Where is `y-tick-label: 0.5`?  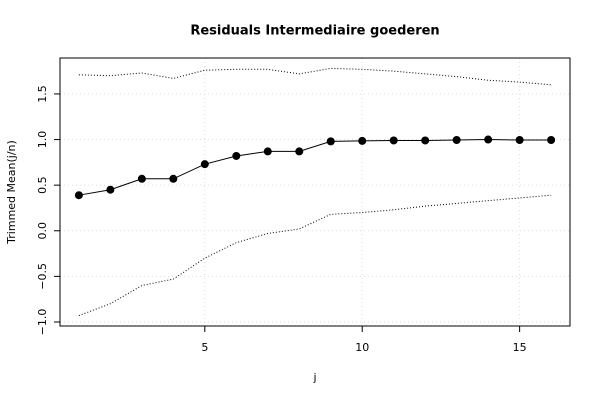 y-tick-label: 0.5 is located at coordinates (42, 185).